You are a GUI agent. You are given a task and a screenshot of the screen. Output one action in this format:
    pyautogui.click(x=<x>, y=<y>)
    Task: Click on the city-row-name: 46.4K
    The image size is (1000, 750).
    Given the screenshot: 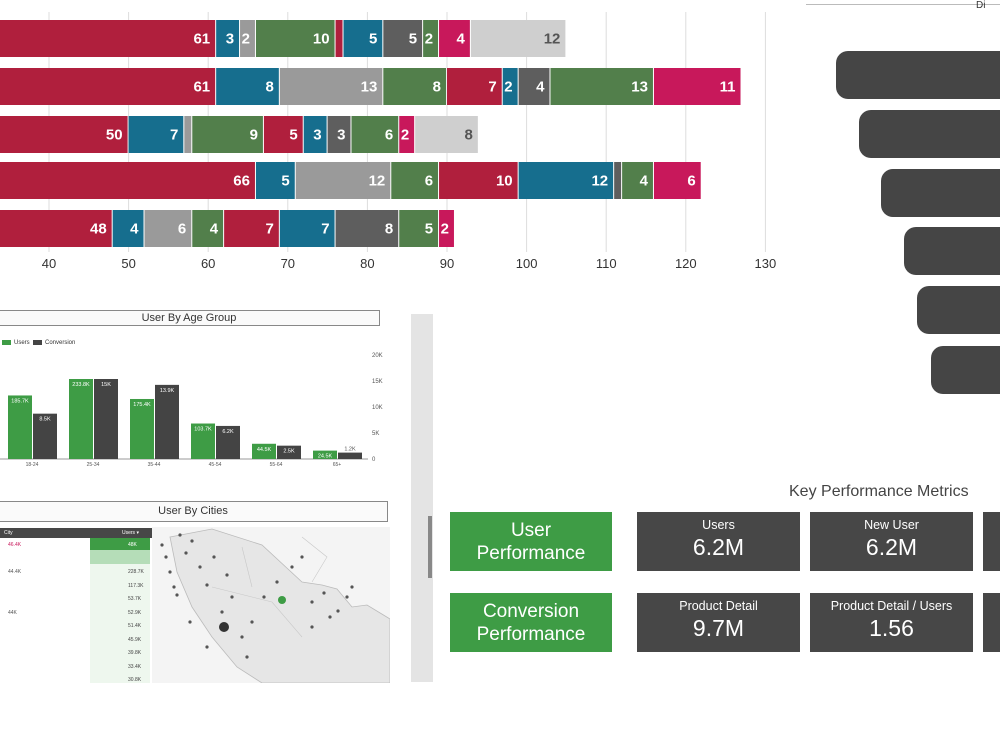 What is the action you would take?
    pyautogui.click(x=15, y=545)
    